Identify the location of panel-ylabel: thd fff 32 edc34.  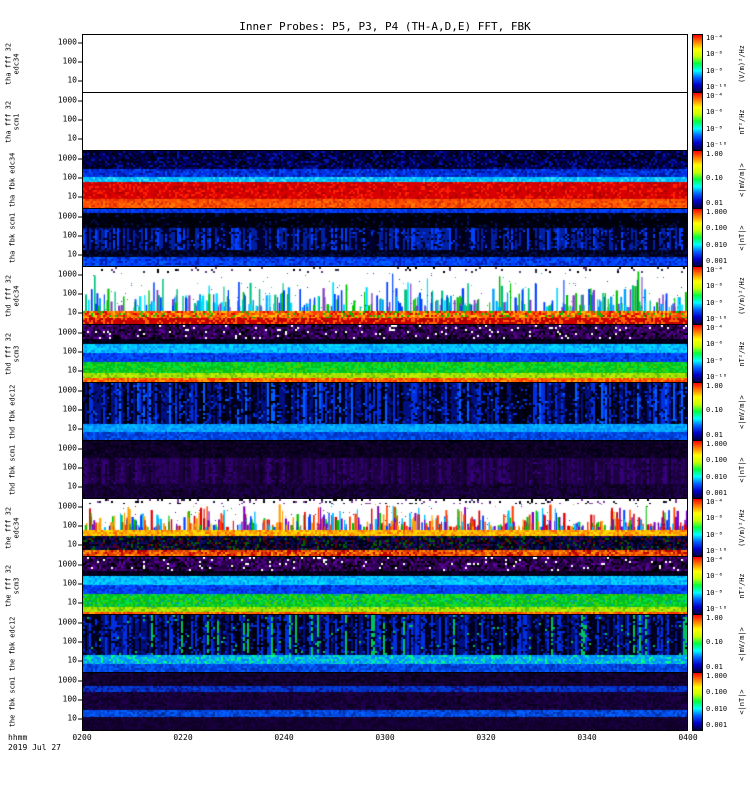
(13, 295).